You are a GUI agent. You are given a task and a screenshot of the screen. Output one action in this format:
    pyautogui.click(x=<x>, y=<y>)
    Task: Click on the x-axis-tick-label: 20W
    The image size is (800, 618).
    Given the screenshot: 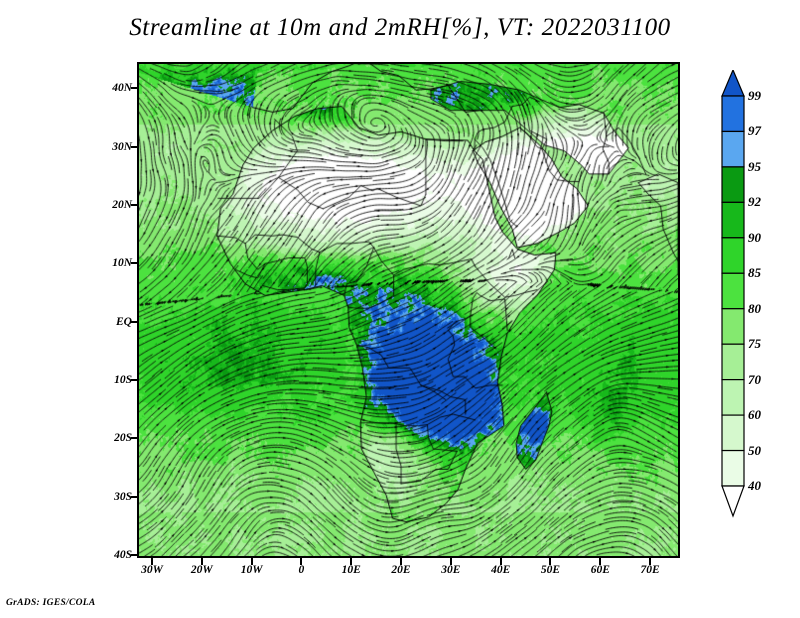 What is the action you would take?
    pyautogui.click(x=201, y=570)
    